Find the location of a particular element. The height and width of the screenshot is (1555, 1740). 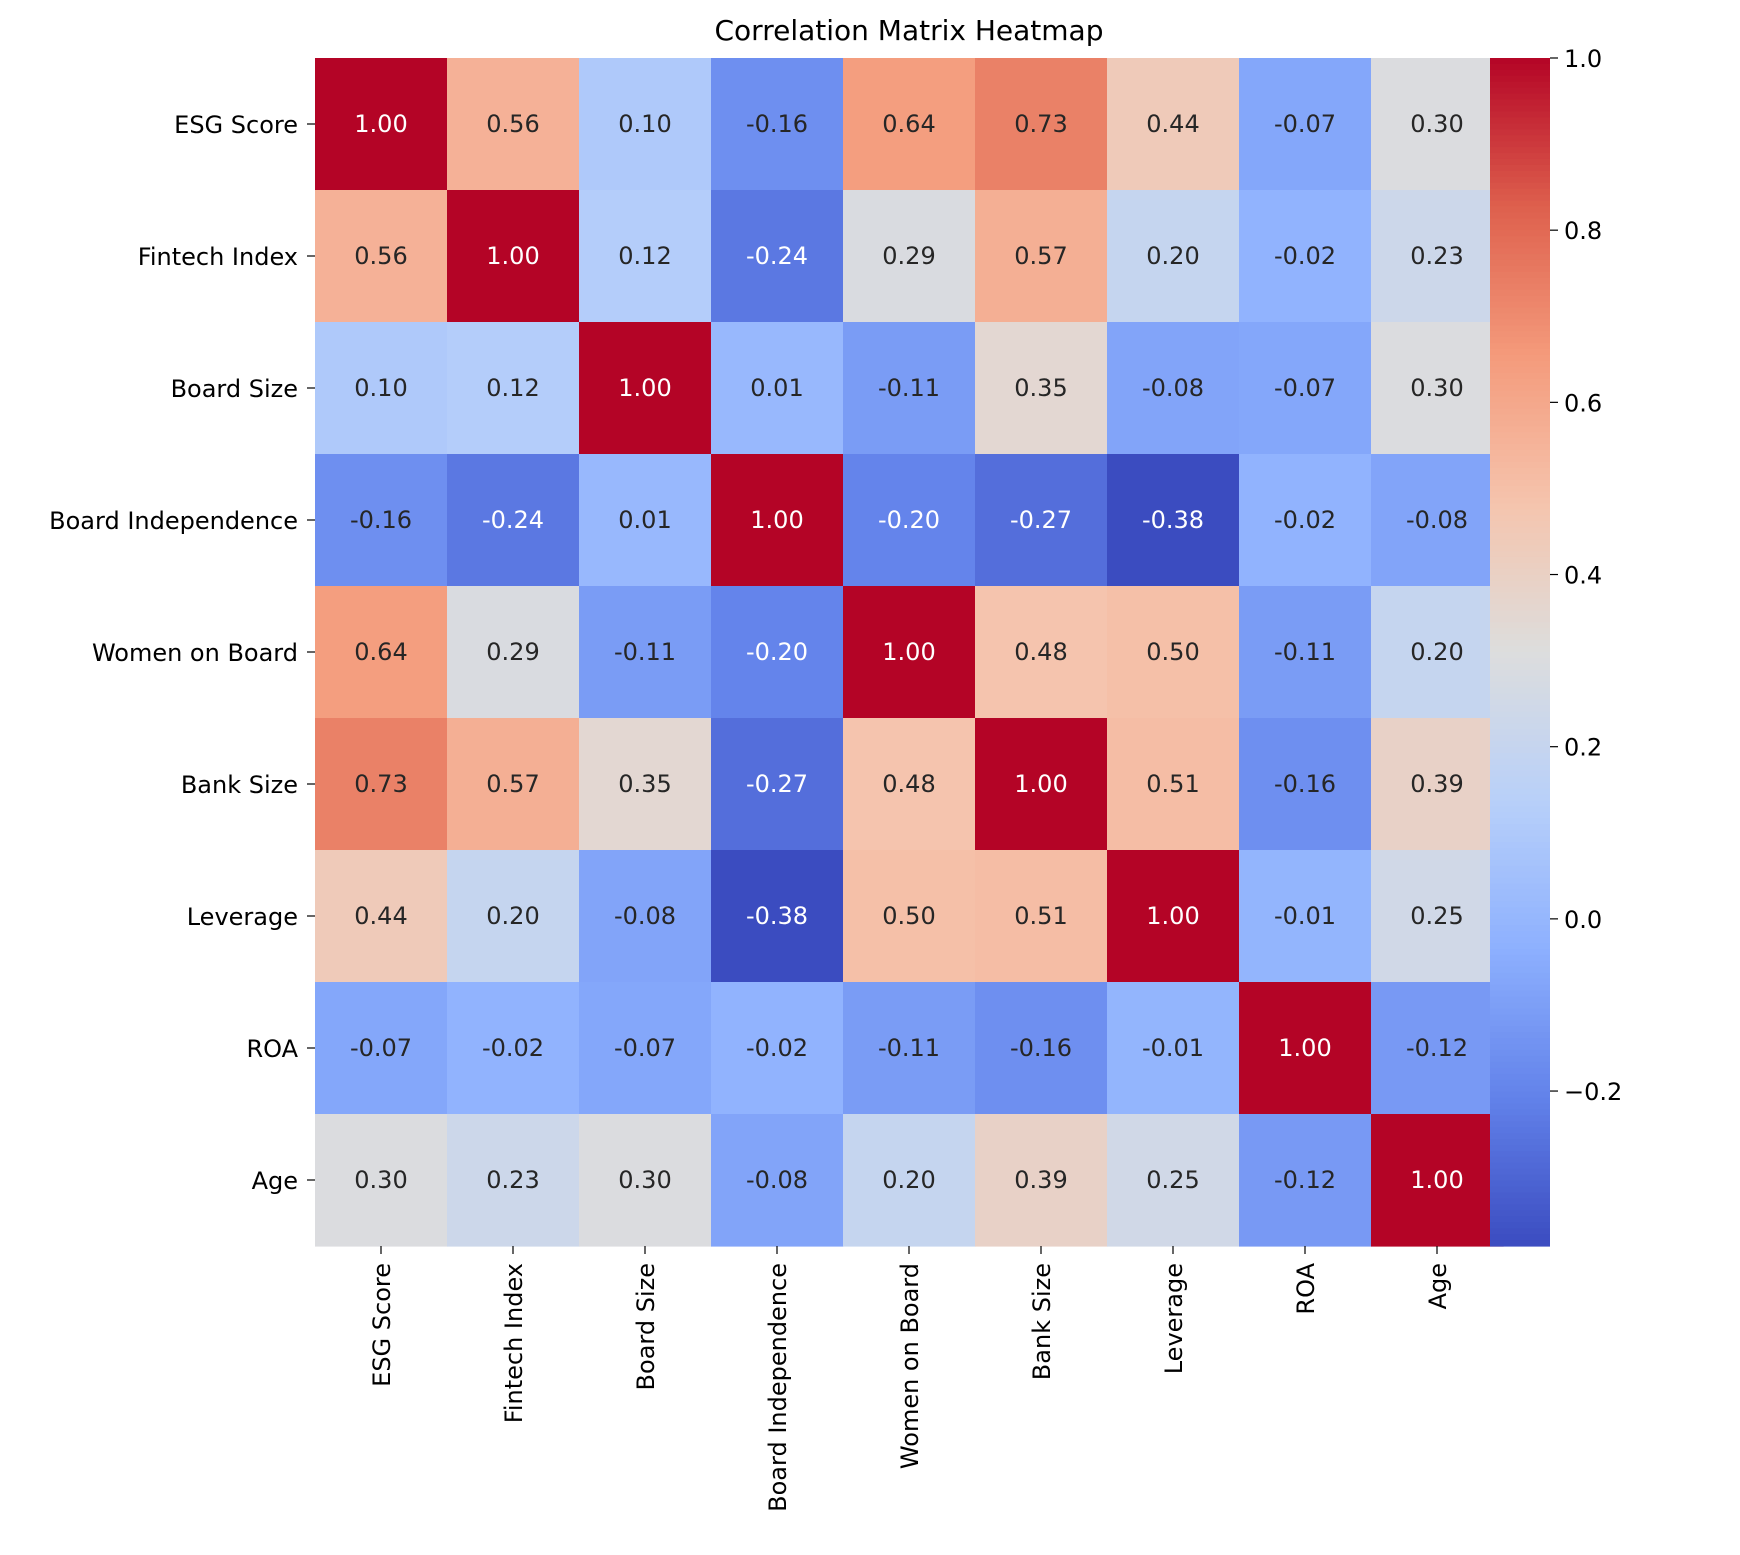

y-tick-label: Leverage is located at coordinates (242, 917).